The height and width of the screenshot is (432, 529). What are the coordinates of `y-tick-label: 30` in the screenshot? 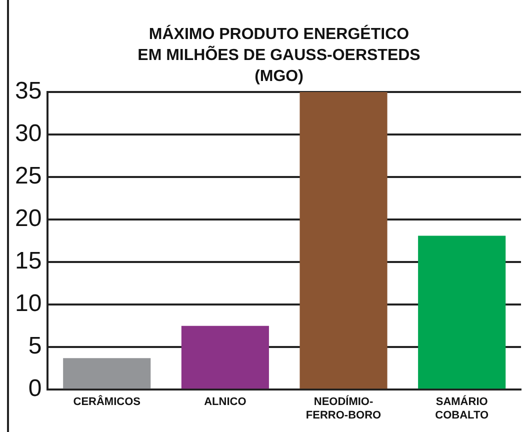 It's located at (28, 134).